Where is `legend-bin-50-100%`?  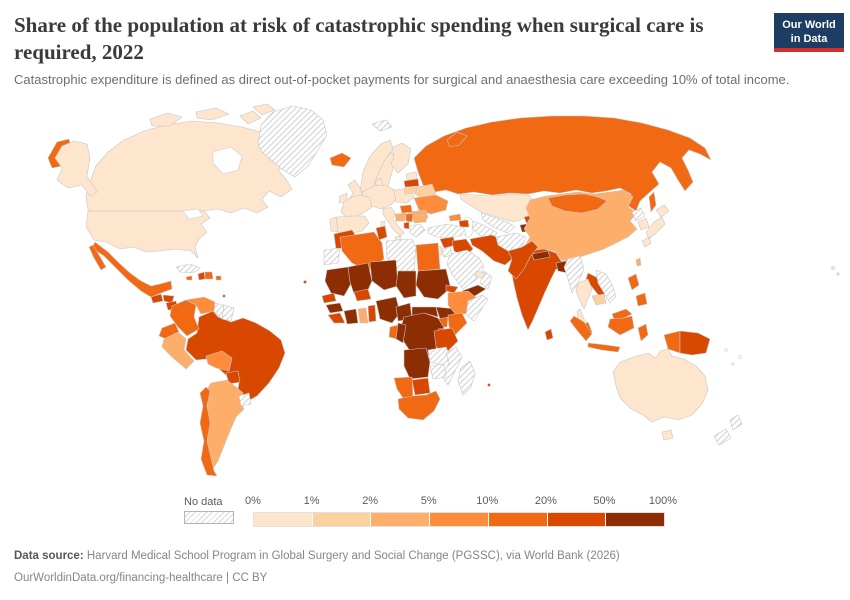
legend-bin-50-100% is located at coordinates (635, 519).